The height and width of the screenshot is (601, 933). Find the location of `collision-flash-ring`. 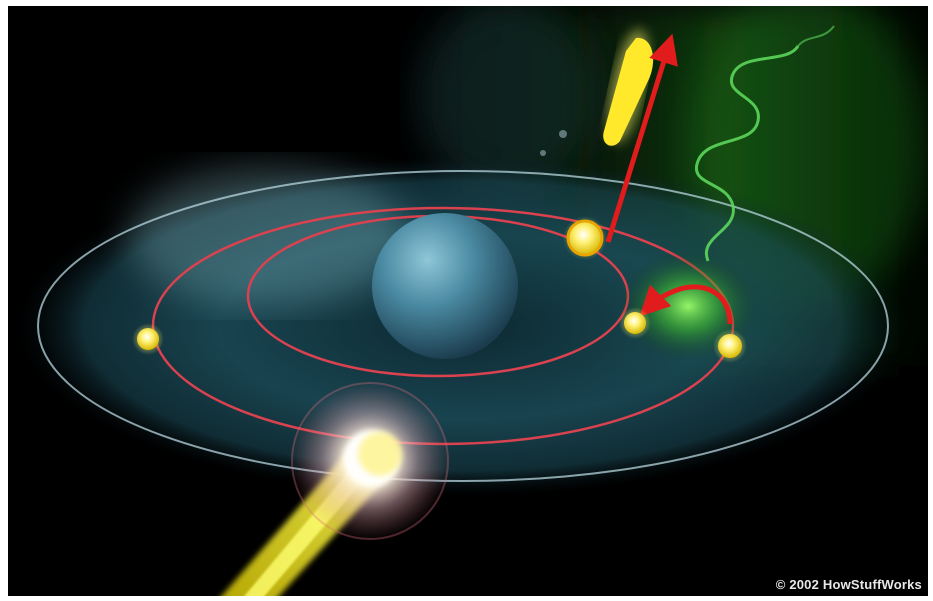

collision-flash-ring is located at coordinates (370, 461).